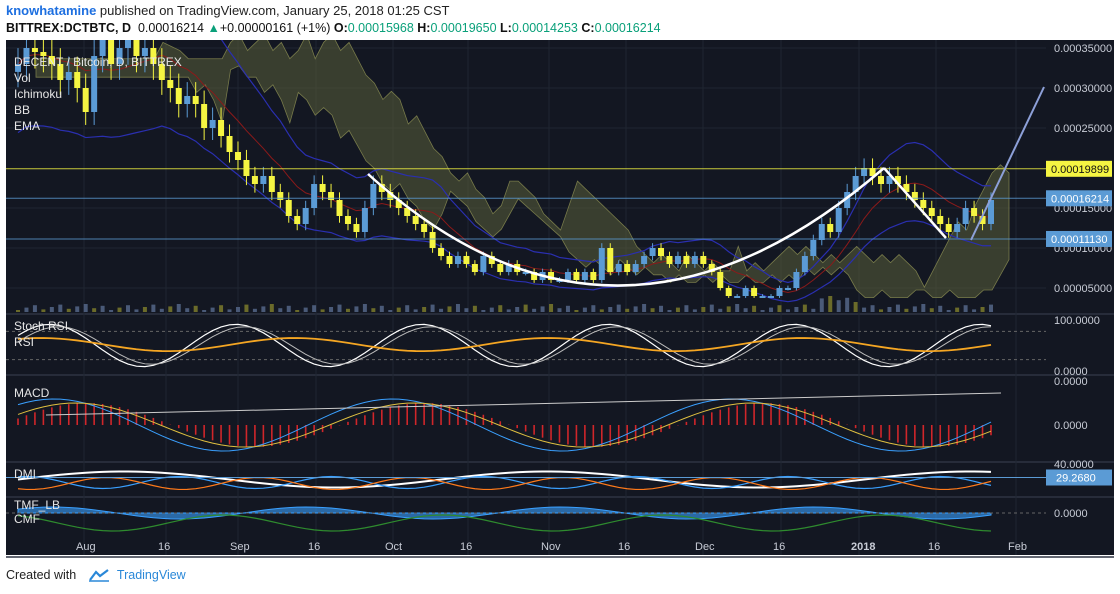  What do you see at coordinates (170, 28) in the screenshot?
I see `last-price: 0.00016214` at bounding box center [170, 28].